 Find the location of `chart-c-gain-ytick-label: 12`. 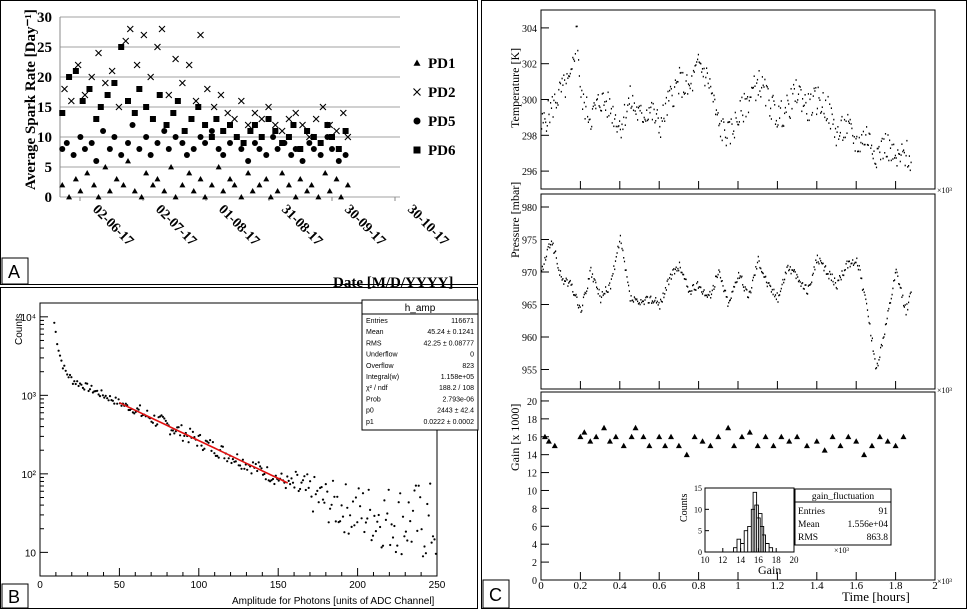

chart-c-gain-ytick-label: 12 is located at coordinates (532, 474).